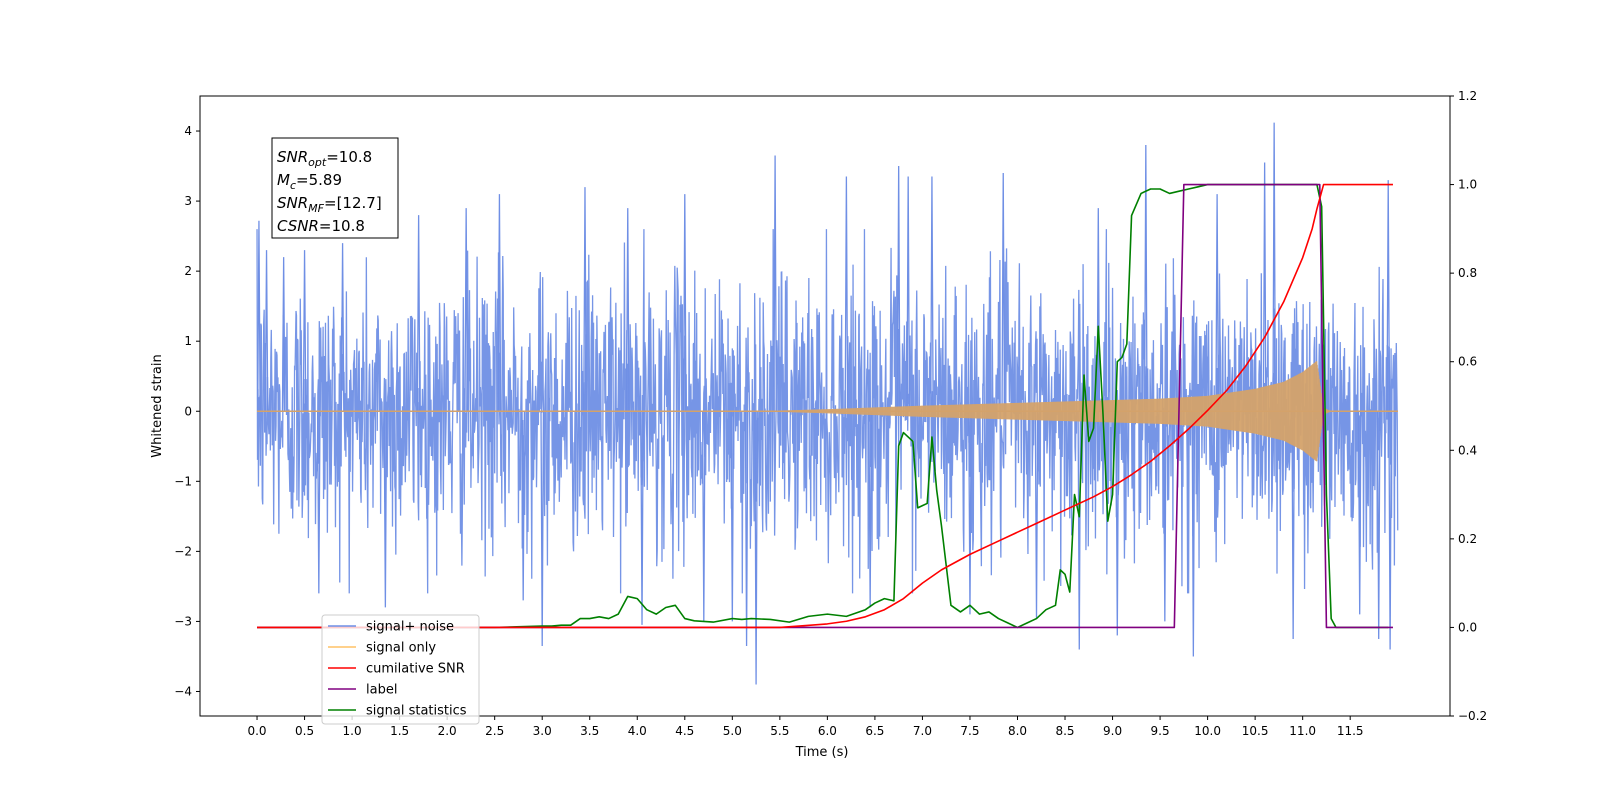 The image size is (1600, 800). I want to click on annotation-symbol: M, so click(283, 180).